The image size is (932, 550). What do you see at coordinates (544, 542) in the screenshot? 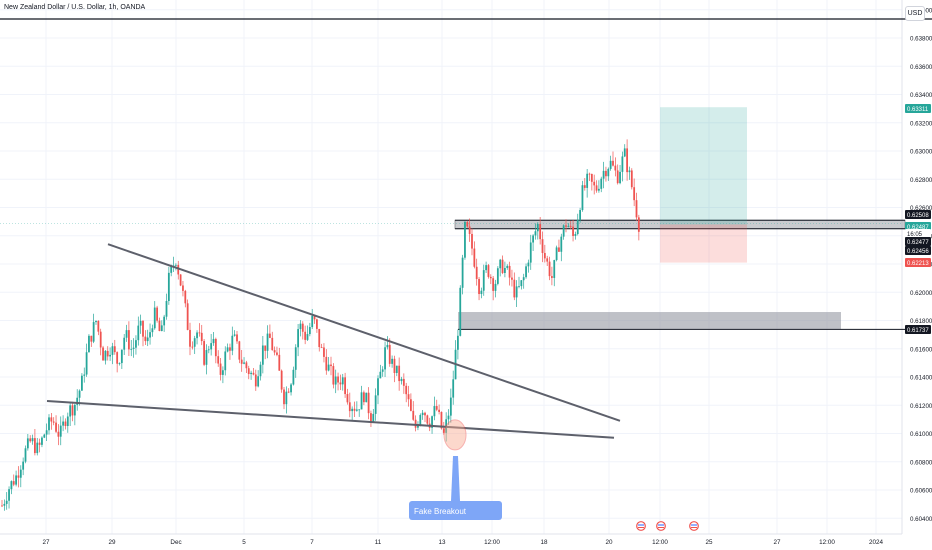
I see `time-tick: 18` at bounding box center [544, 542].